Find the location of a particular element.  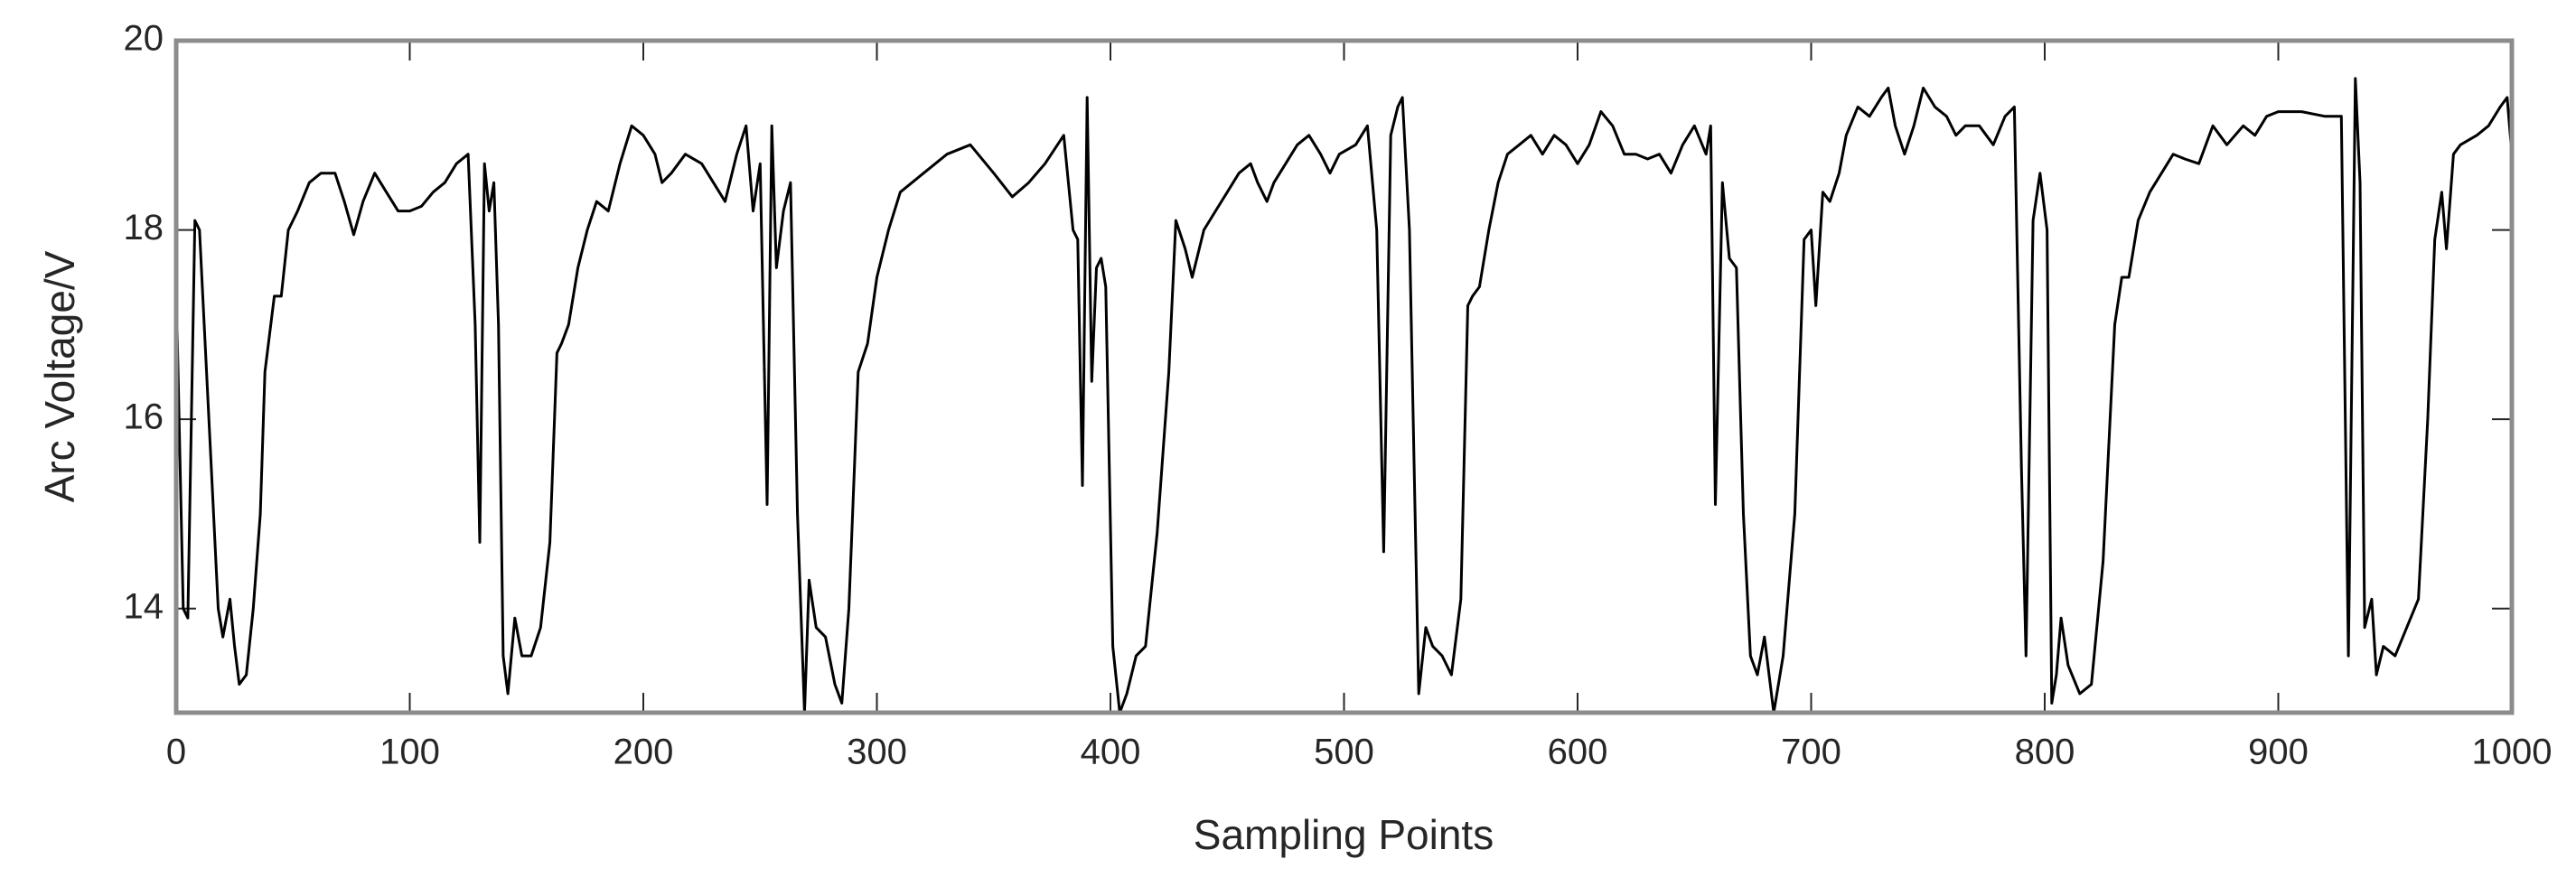

y-tick-label: 16 is located at coordinates (144, 417).